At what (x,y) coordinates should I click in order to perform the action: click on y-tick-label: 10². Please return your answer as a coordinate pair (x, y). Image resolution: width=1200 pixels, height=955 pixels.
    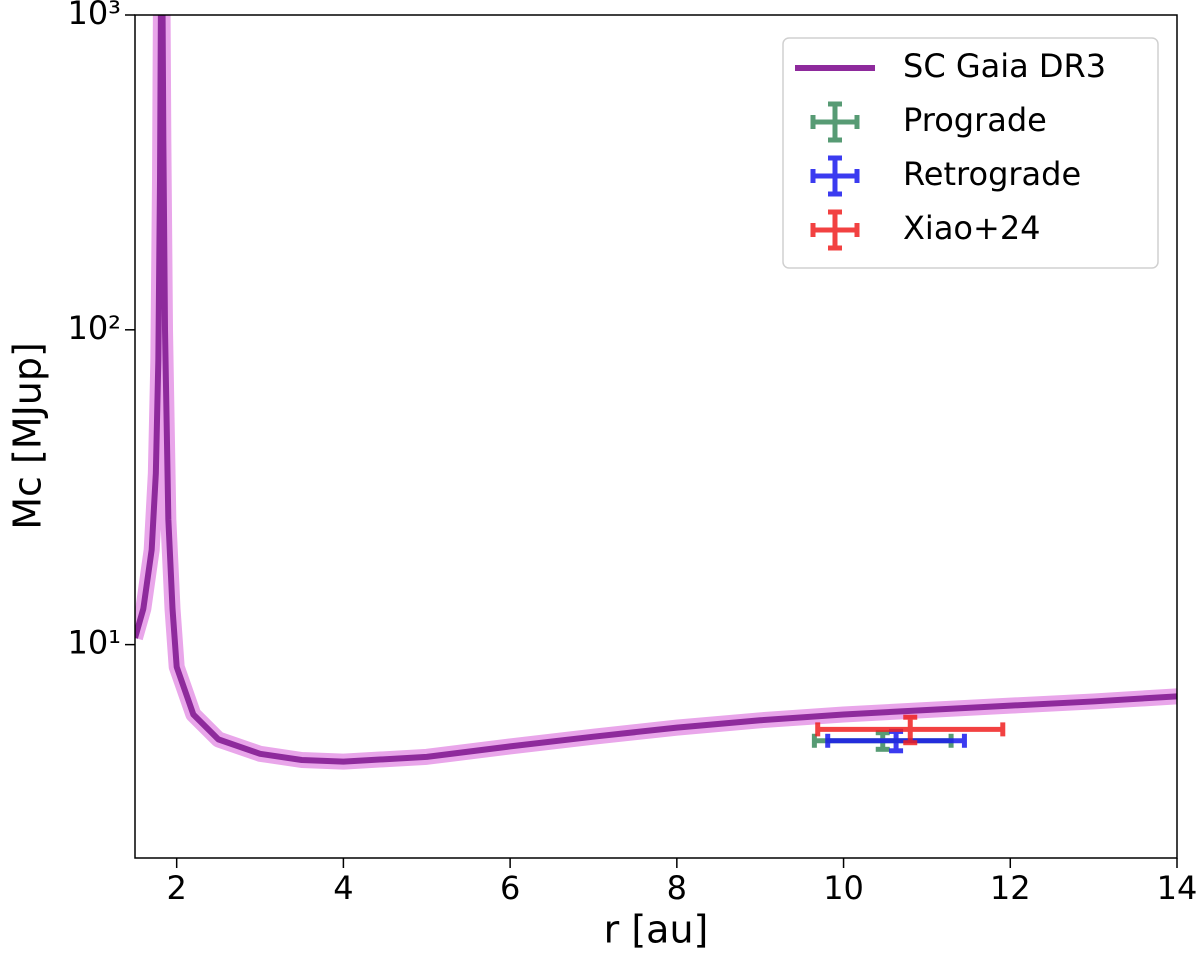
    Looking at the image, I should click on (94, 328).